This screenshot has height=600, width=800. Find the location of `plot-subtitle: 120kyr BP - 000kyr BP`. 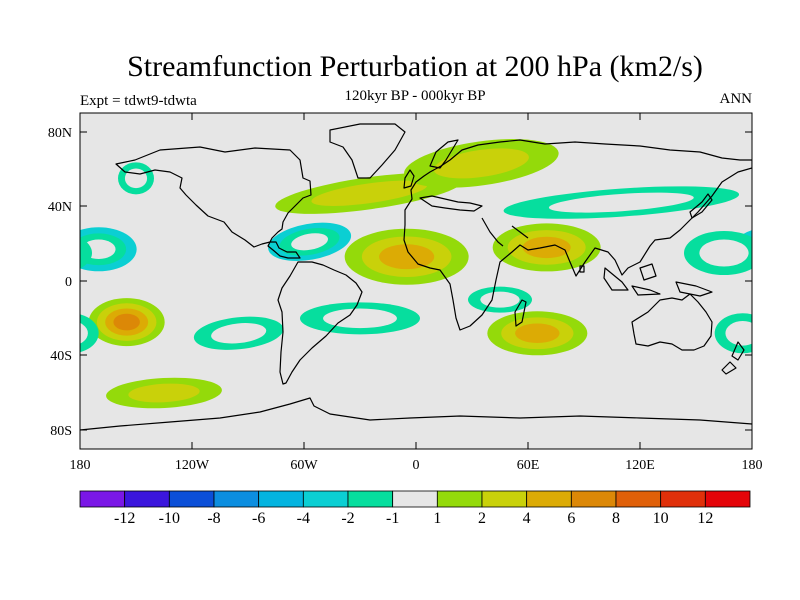

plot-subtitle: 120kyr BP - 000kyr BP is located at coordinates (415, 96).